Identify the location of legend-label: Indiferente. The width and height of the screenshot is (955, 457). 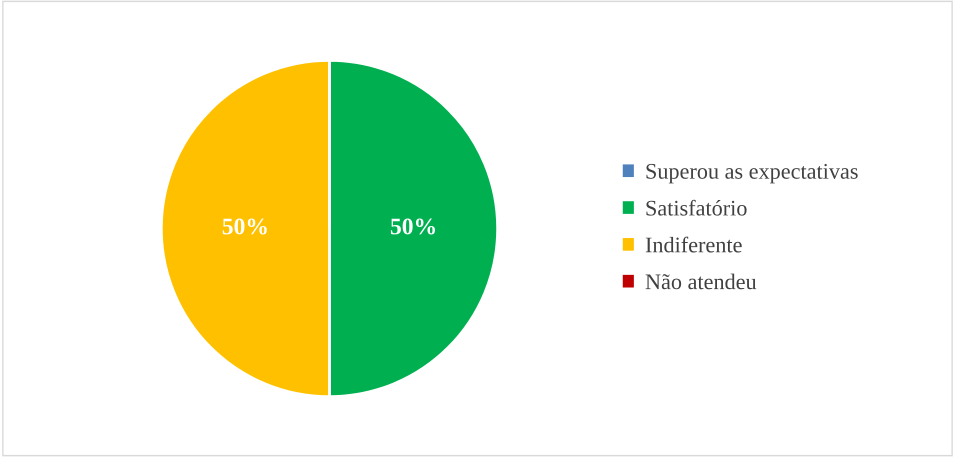
(694, 244).